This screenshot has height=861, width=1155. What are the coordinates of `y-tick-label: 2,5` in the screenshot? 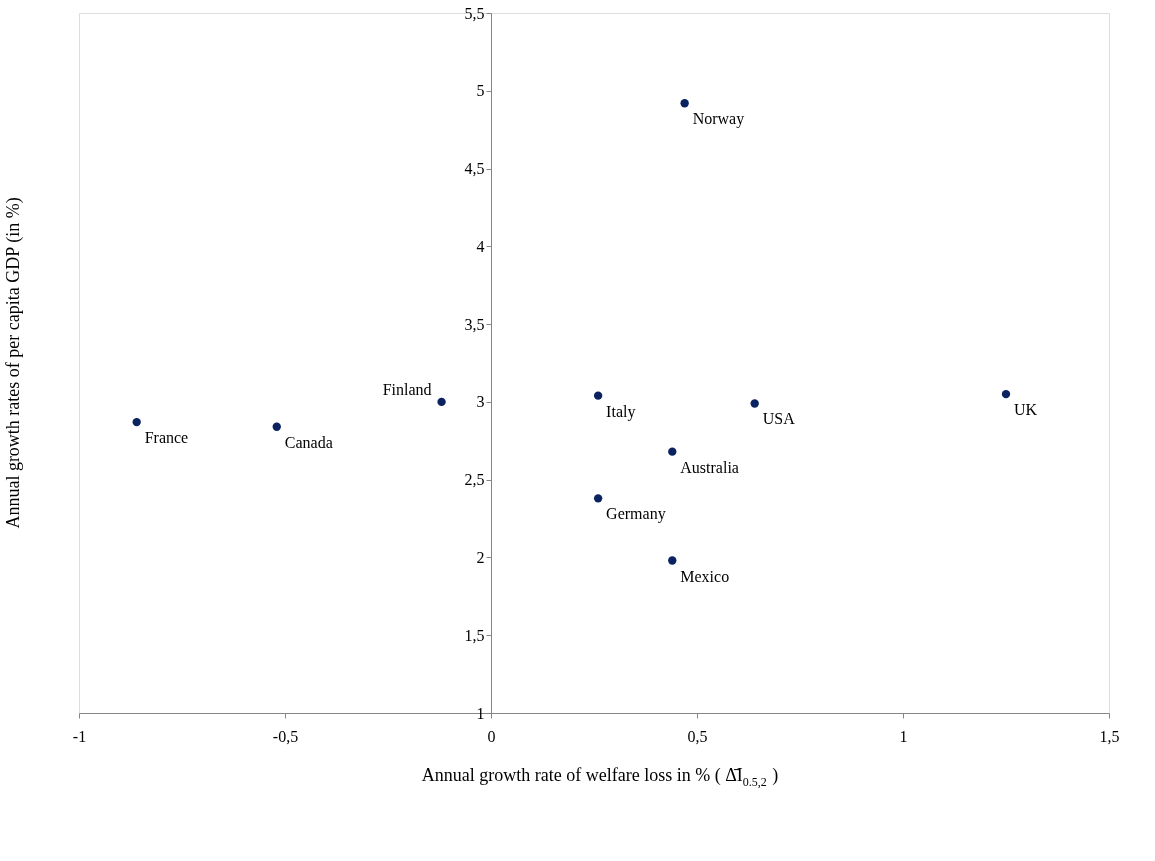 It's located at (474, 480).